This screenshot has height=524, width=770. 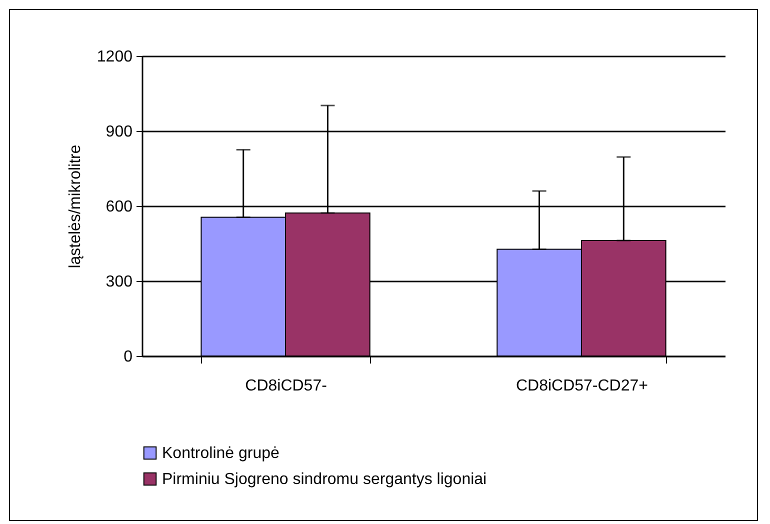 I want to click on y-tick-label: 1200, so click(x=114, y=57).